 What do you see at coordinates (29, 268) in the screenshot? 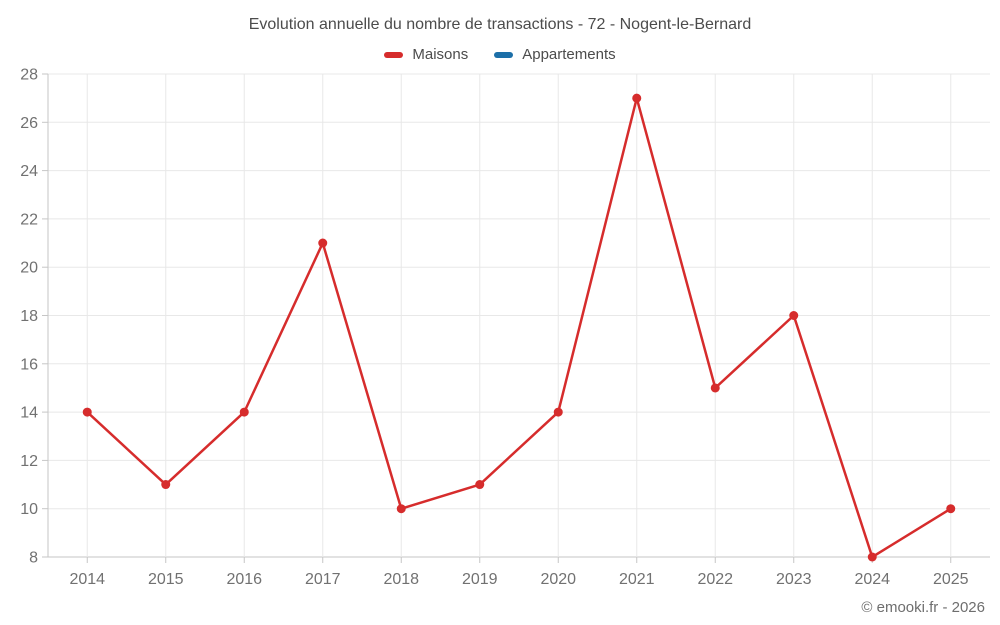
I see `y-axis-tick-label: 20` at bounding box center [29, 268].